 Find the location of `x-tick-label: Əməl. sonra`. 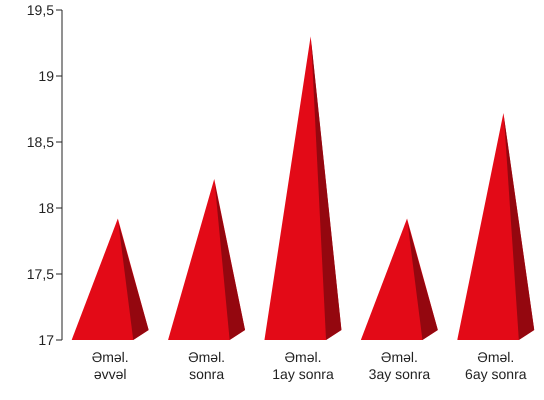

x-tick-label: Əməl. sonra is located at coordinates (207, 365).